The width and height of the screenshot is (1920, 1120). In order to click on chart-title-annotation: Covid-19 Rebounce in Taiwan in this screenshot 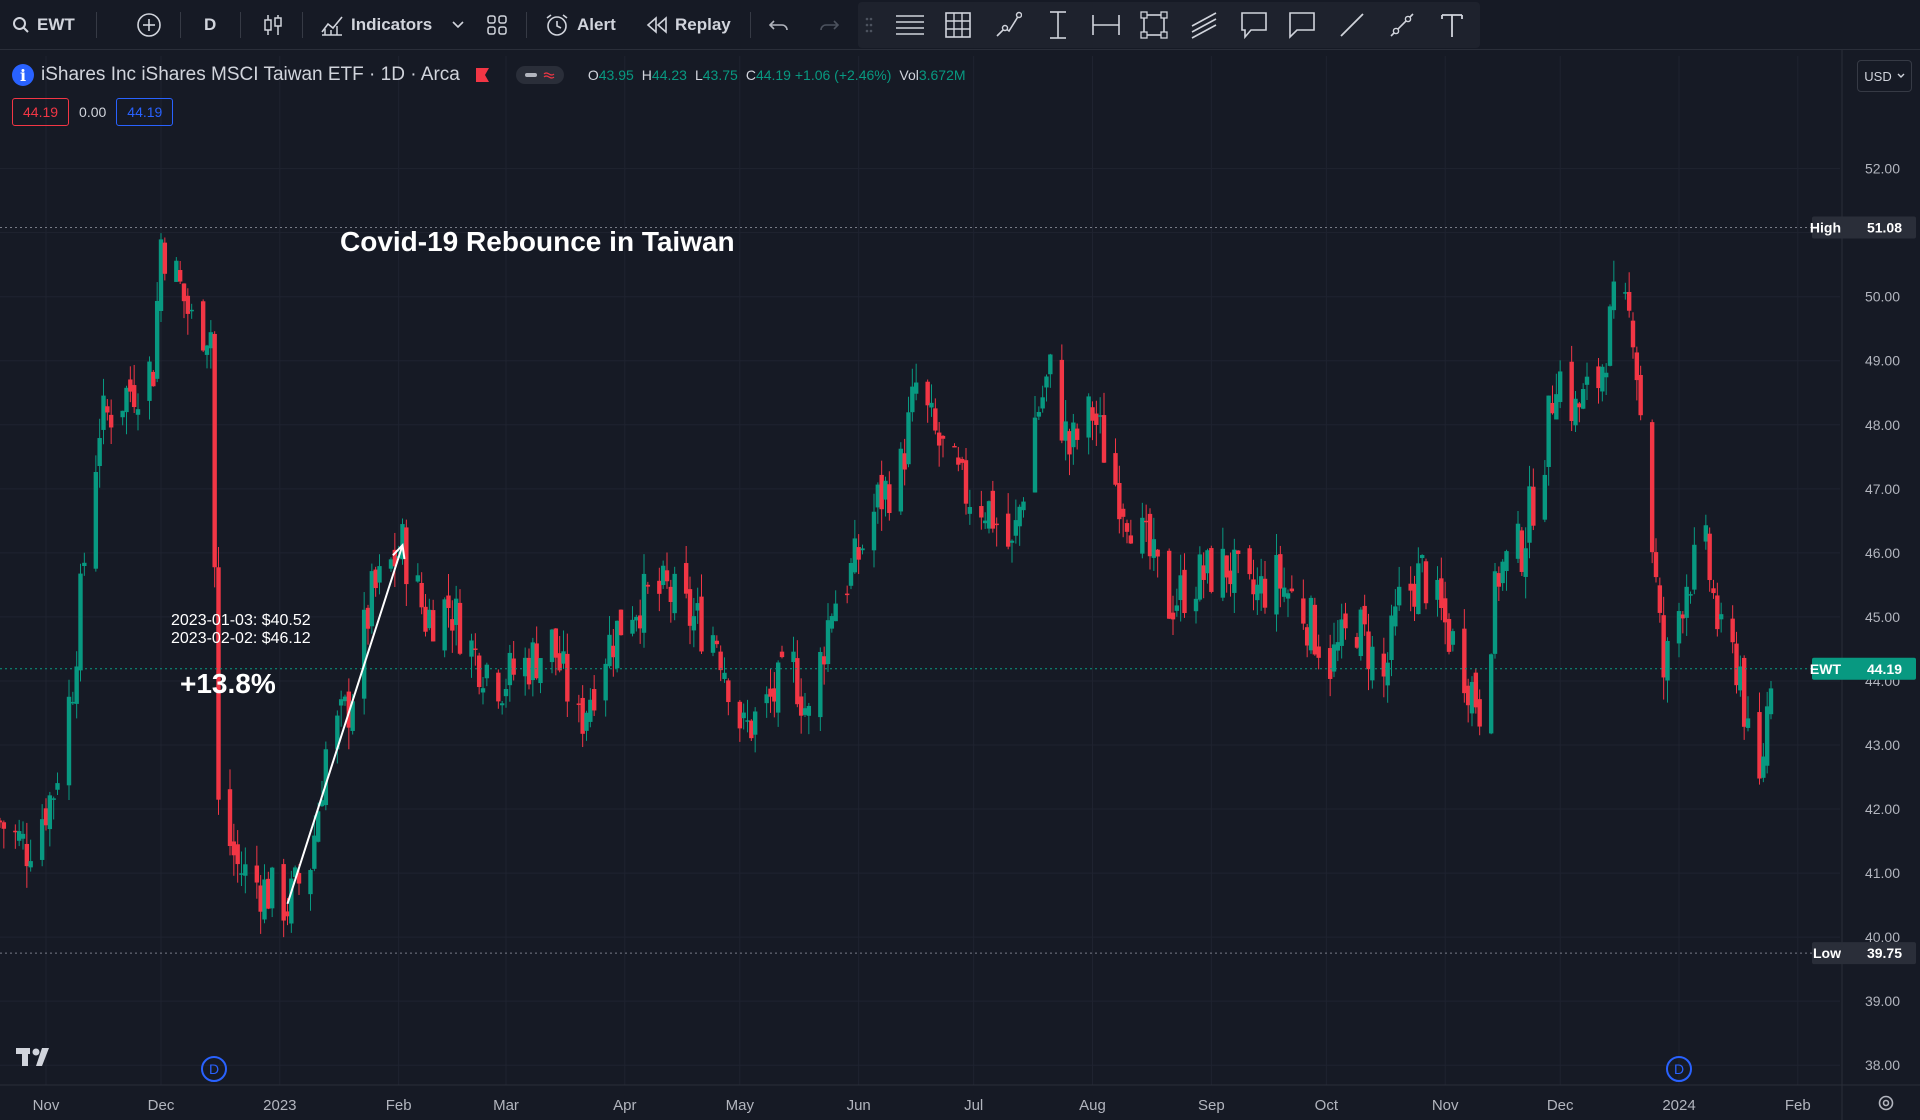, I will do `click(537, 241)`.